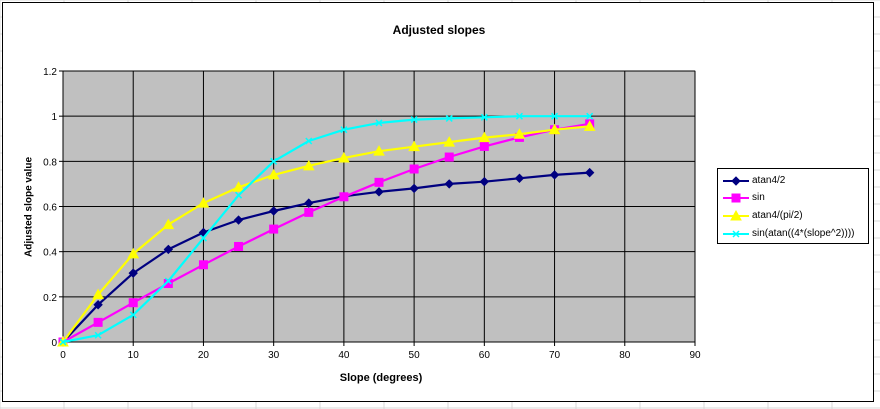 Image resolution: width=880 pixels, height=409 pixels. What do you see at coordinates (439, 30) in the screenshot?
I see `chart-title: Adjusted slopes` at bounding box center [439, 30].